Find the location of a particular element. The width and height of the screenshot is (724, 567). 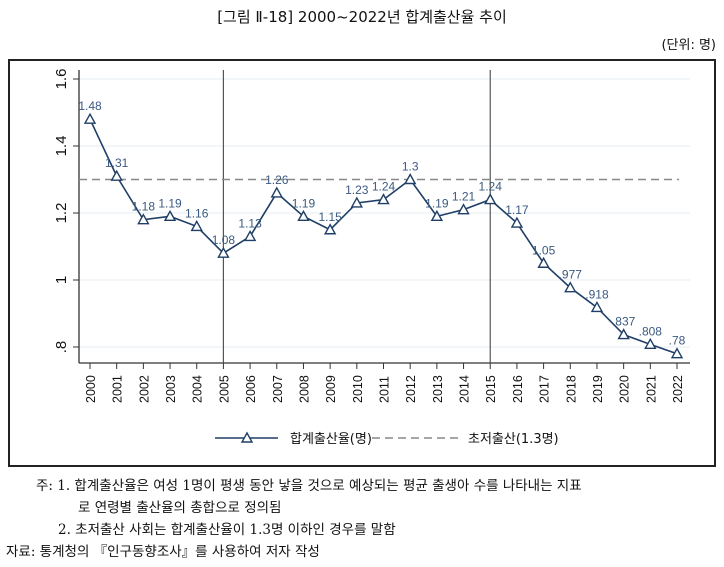

source-note: 자료: 통계청의 『인구동향조사』를 사용하여 저자 작성 is located at coordinates (163, 552).